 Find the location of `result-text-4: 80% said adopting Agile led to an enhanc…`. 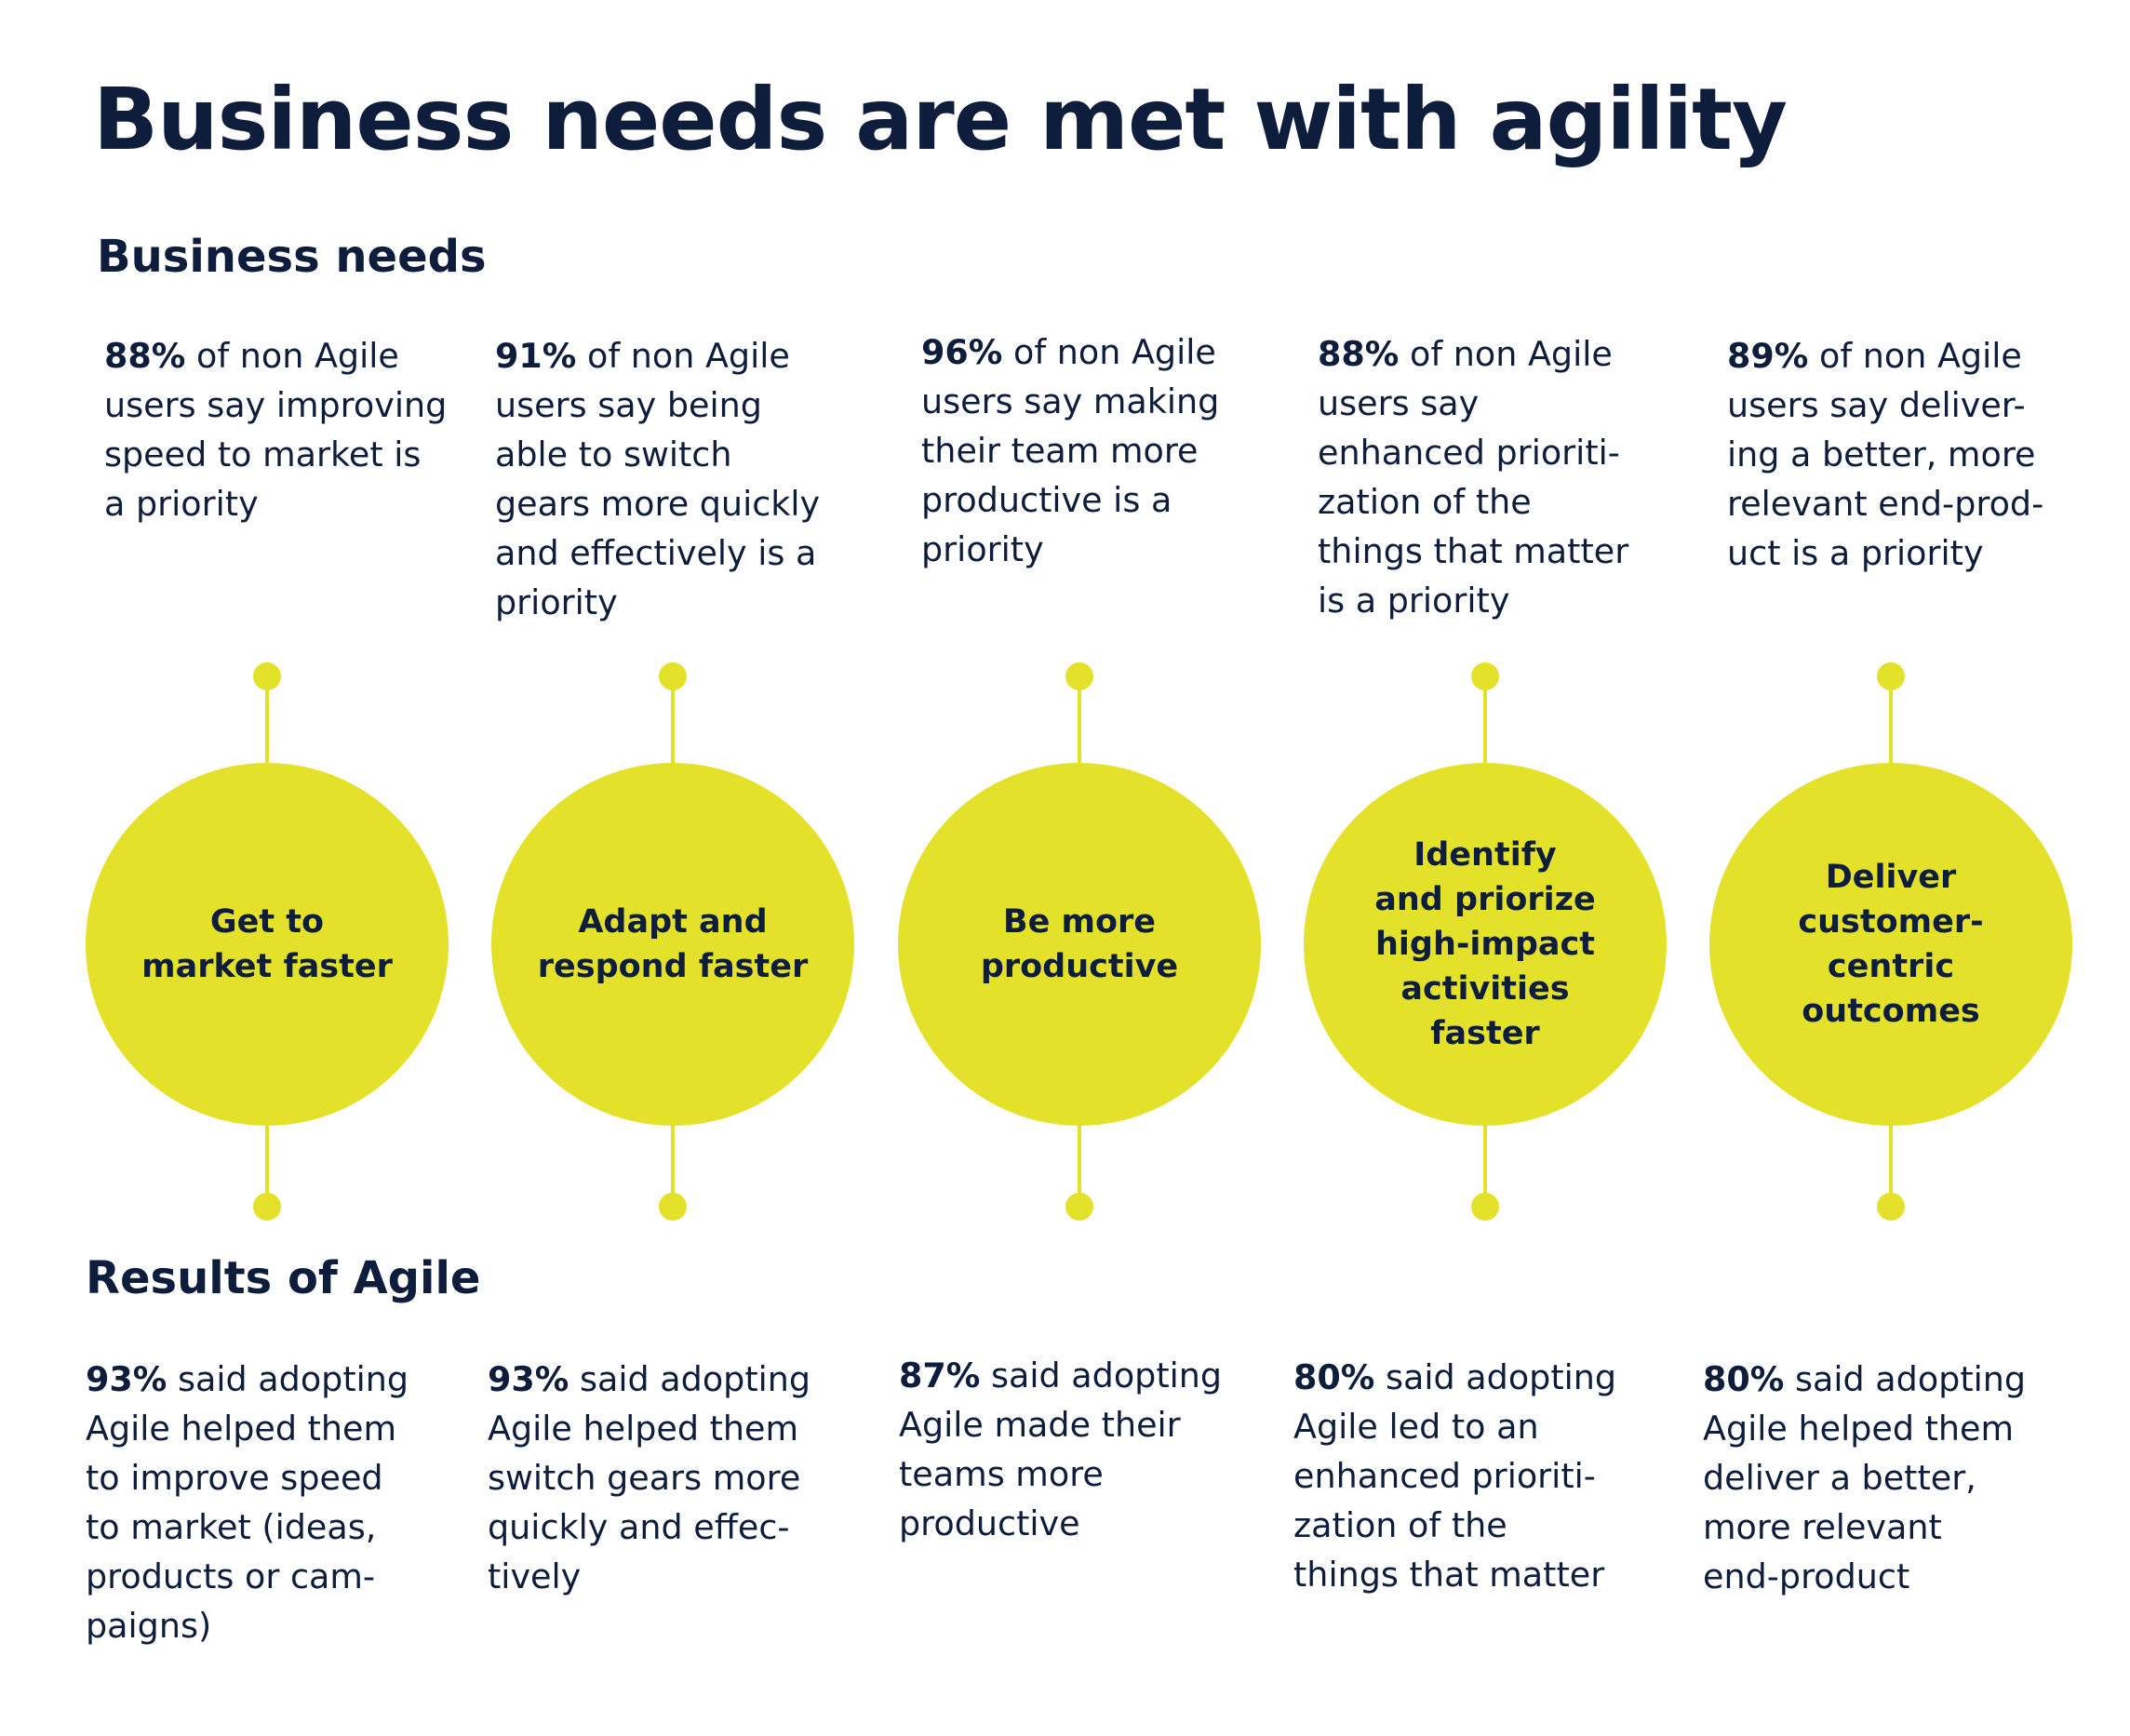

result-text-4: 80% said adopting Agile led to an enhanc… is located at coordinates (1455, 1476).